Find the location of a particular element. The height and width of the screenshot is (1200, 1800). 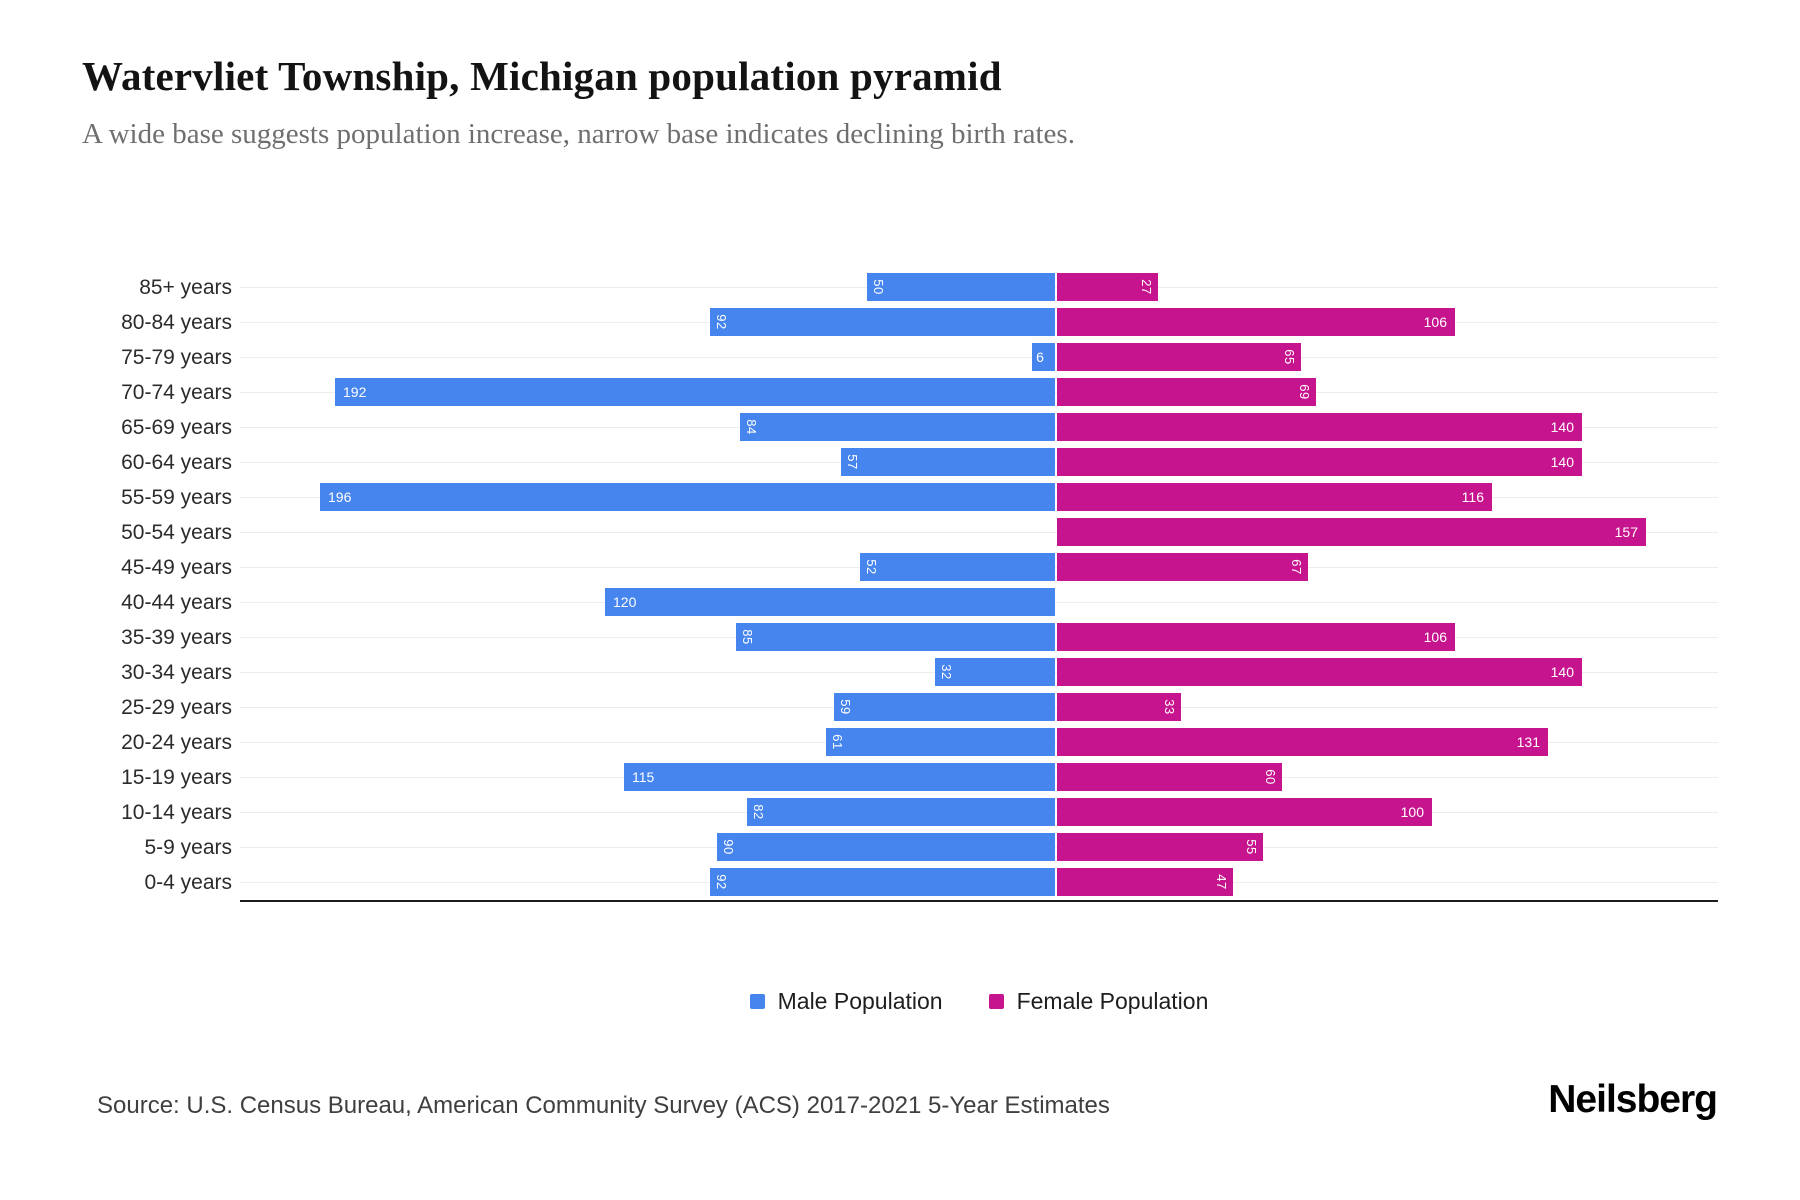

male-bar: 59 is located at coordinates (944, 707).